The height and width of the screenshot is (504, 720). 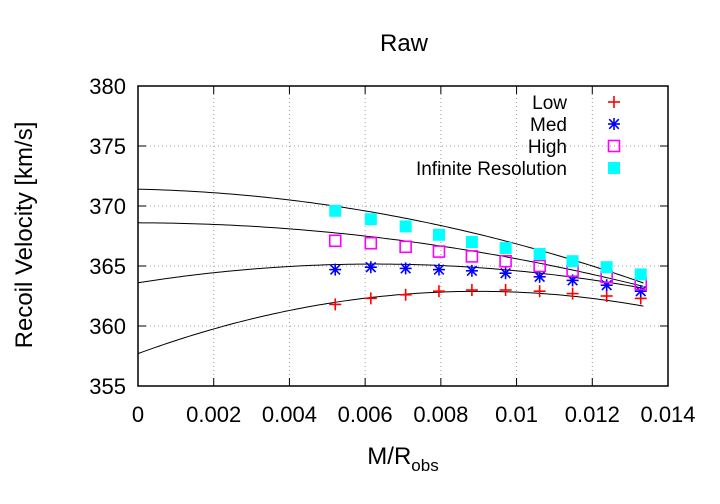 I want to click on x-axis-title-main: M/R, so click(x=389, y=456).